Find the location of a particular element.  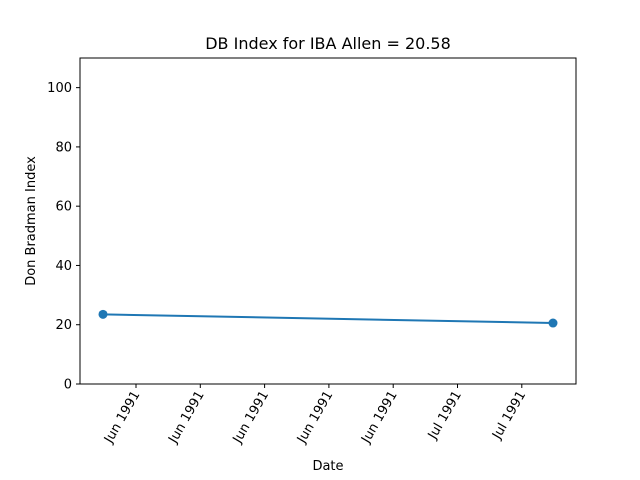

series-layer is located at coordinates (328, 318).